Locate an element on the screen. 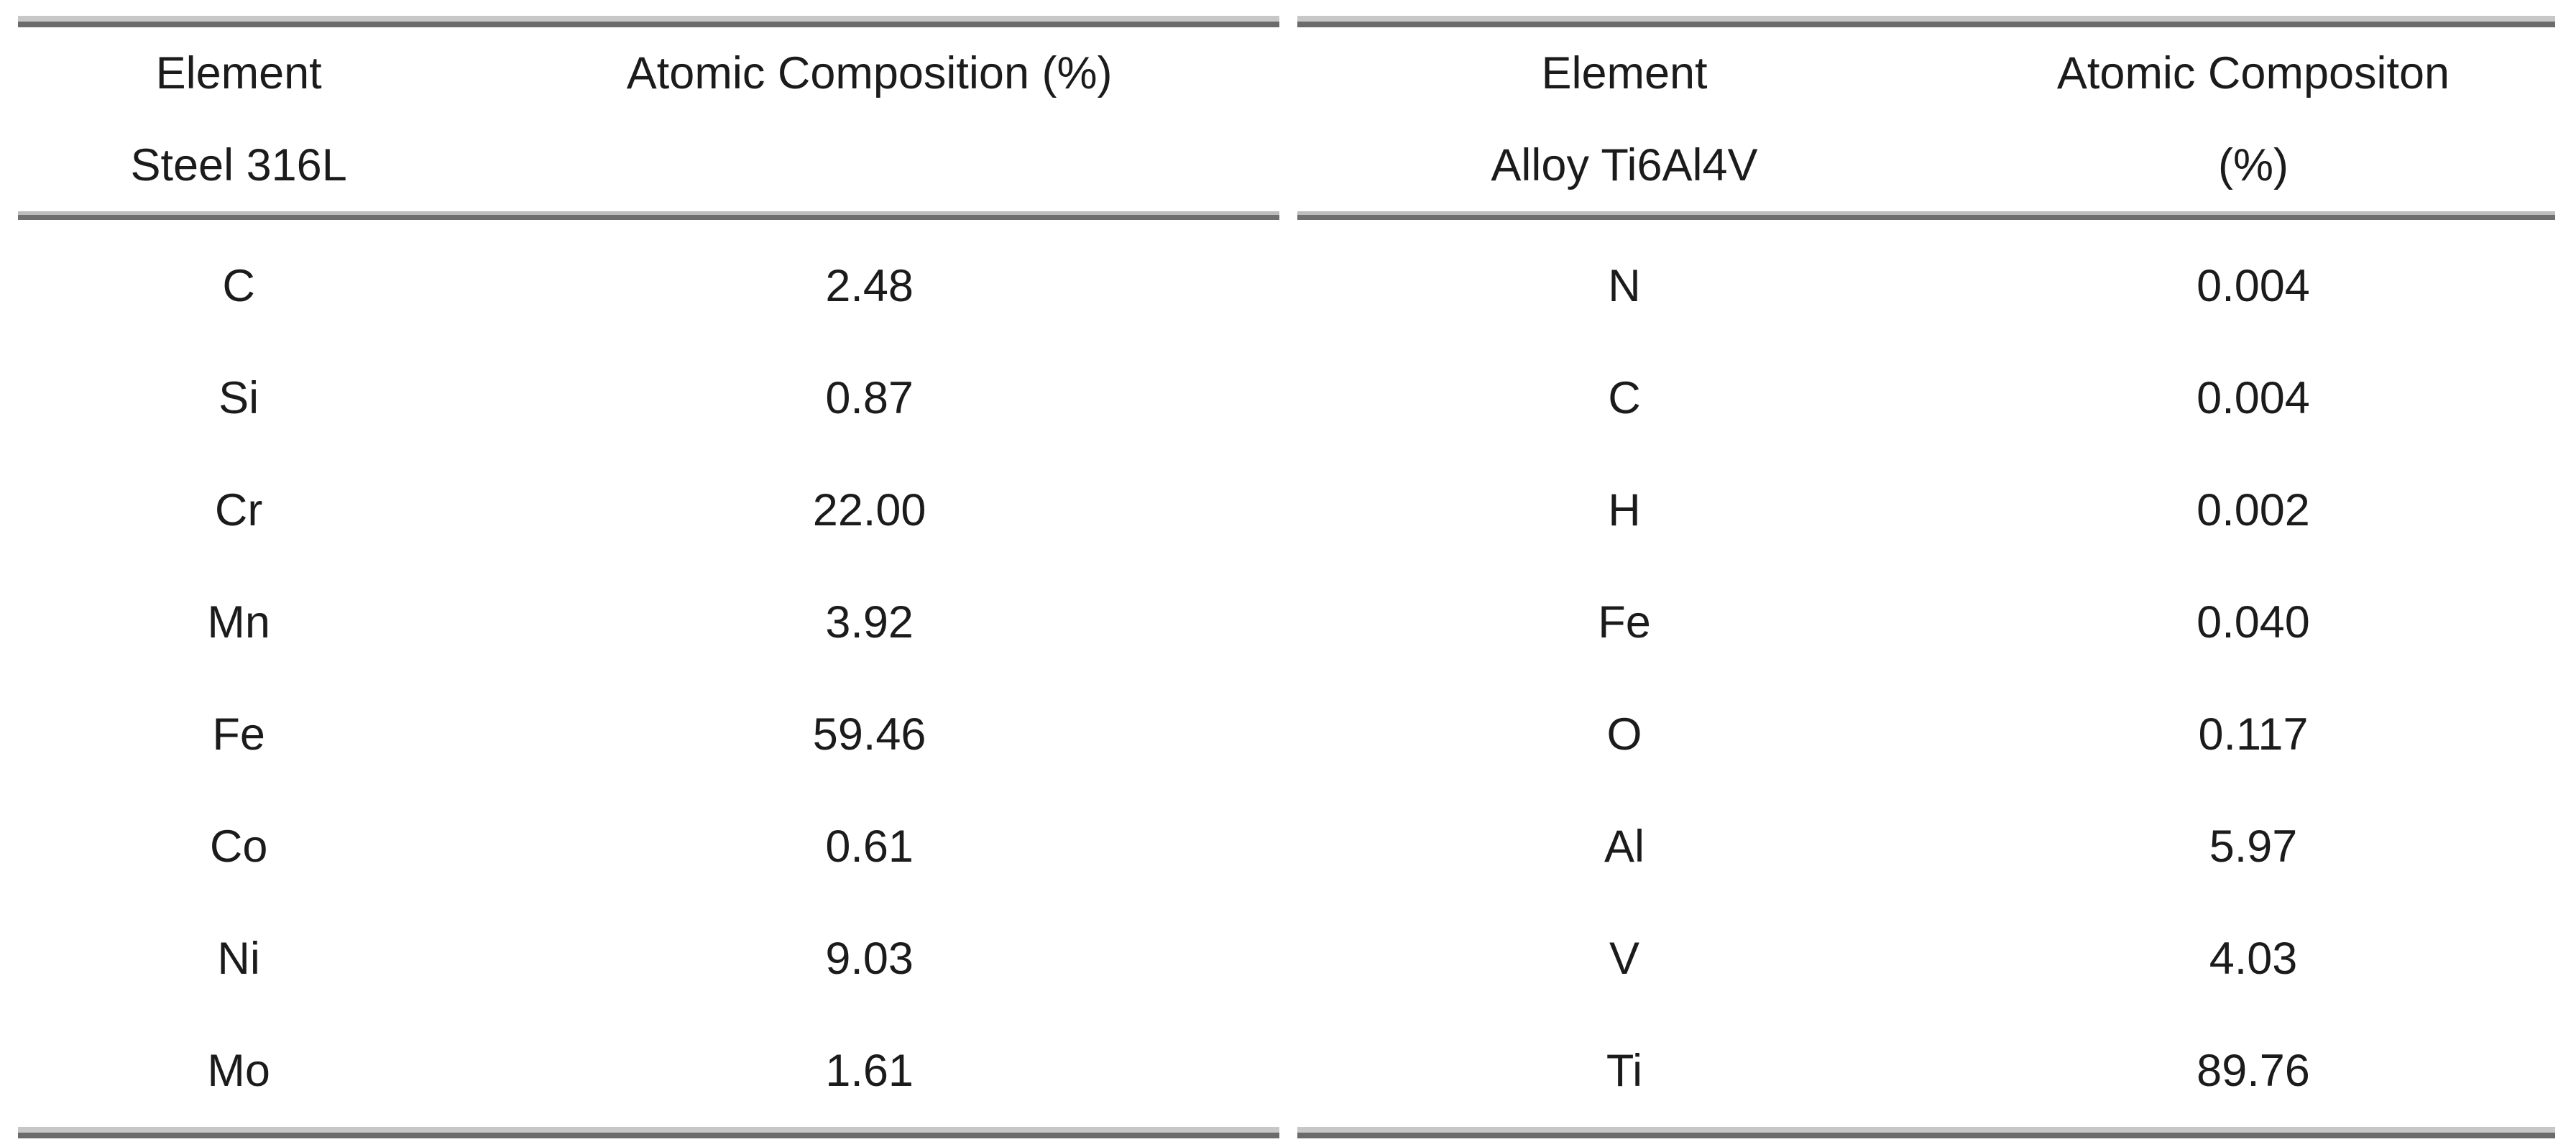 The image size is (2576, 1147). value-cell: 0.117 is located at coordinates (2253, 735).